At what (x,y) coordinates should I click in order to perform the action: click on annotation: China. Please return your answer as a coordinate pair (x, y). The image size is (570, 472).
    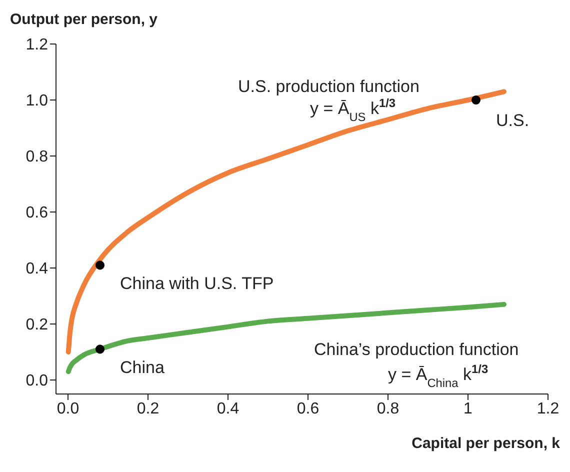
    Looking at the image, I should click on (142, 367).